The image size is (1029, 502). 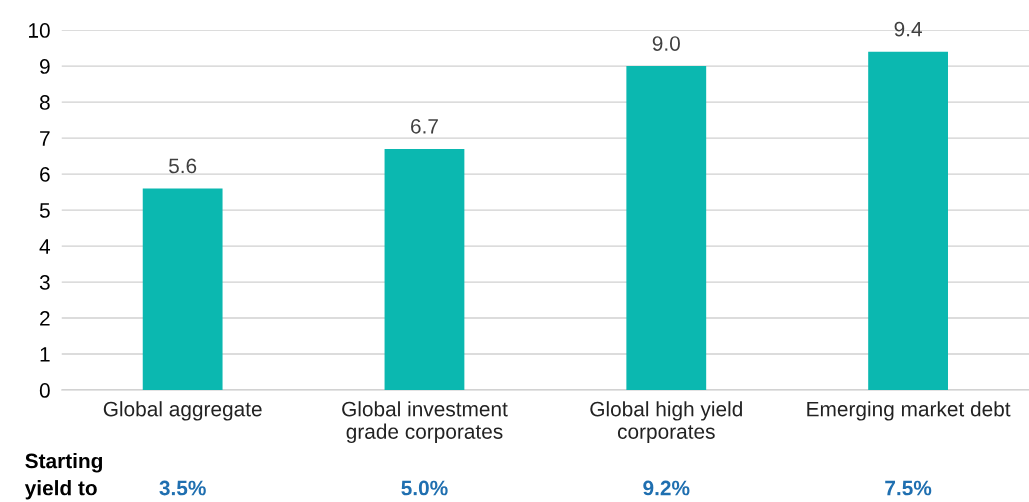 What do you see at coordinates (666, 488) in the screenshot?
I see `text: 9.2%` at bounding box center [666, 488].